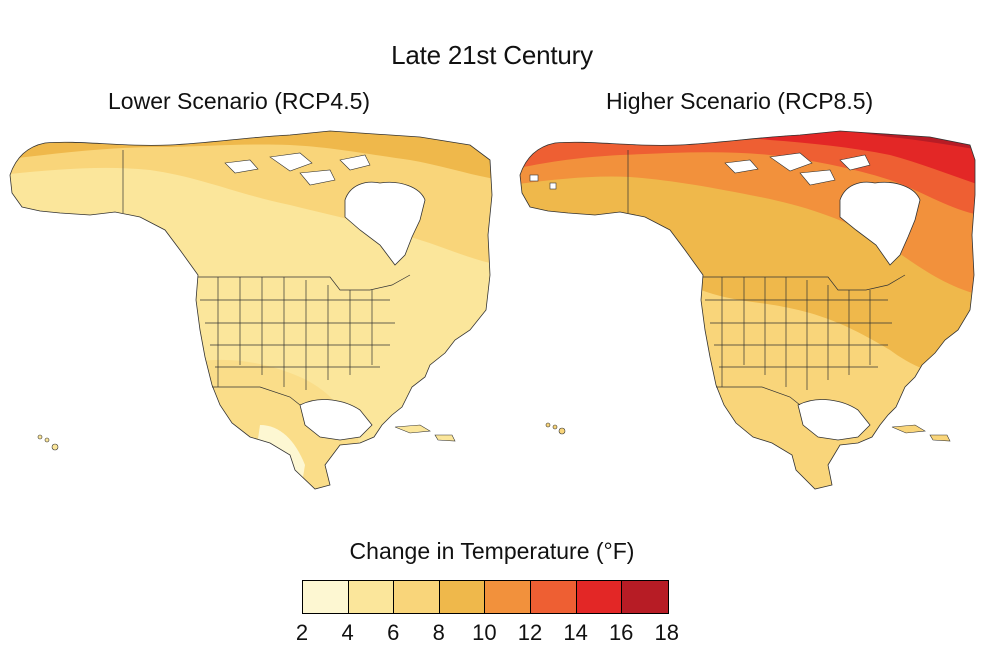  I want to click on colorbar-tick-label: 2, so click(302, 632).